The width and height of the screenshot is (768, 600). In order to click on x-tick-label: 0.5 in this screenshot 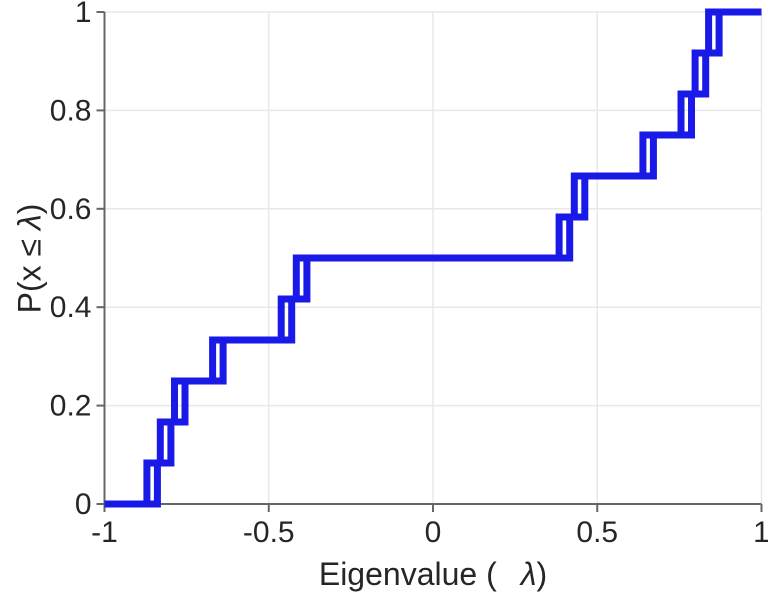, I will do `click(597, 532)`.